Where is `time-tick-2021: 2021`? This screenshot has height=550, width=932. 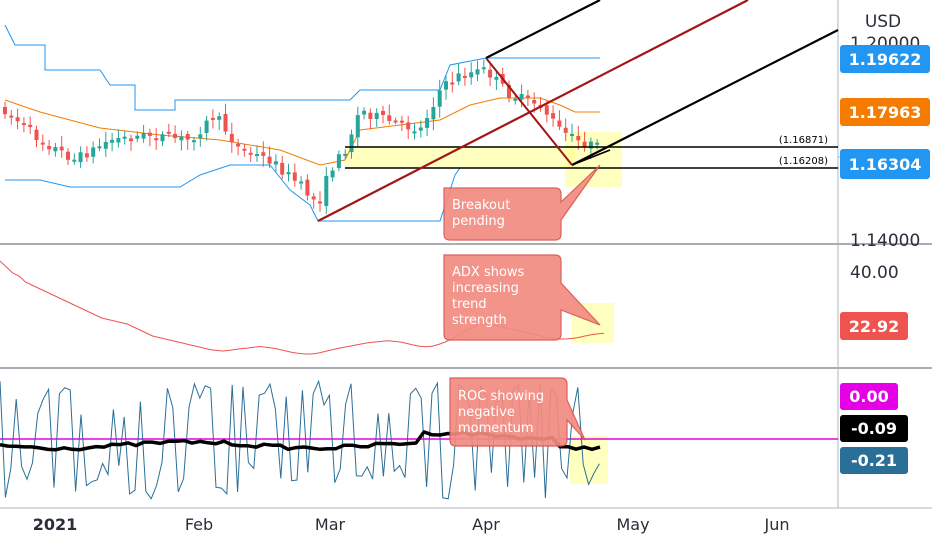 time-tick-2021: 2021 is located at coordinates (55, 524).